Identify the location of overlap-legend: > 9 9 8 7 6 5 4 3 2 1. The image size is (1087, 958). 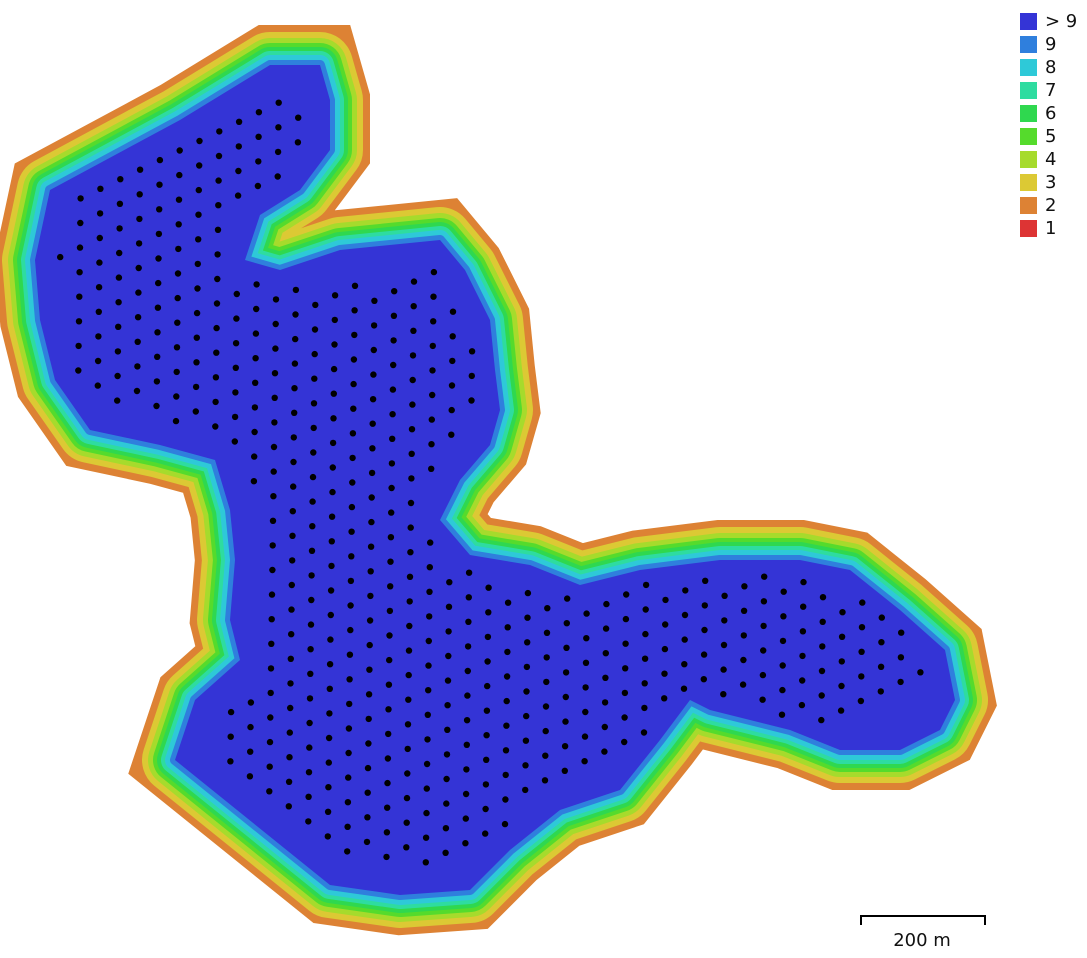
(1053, 125).